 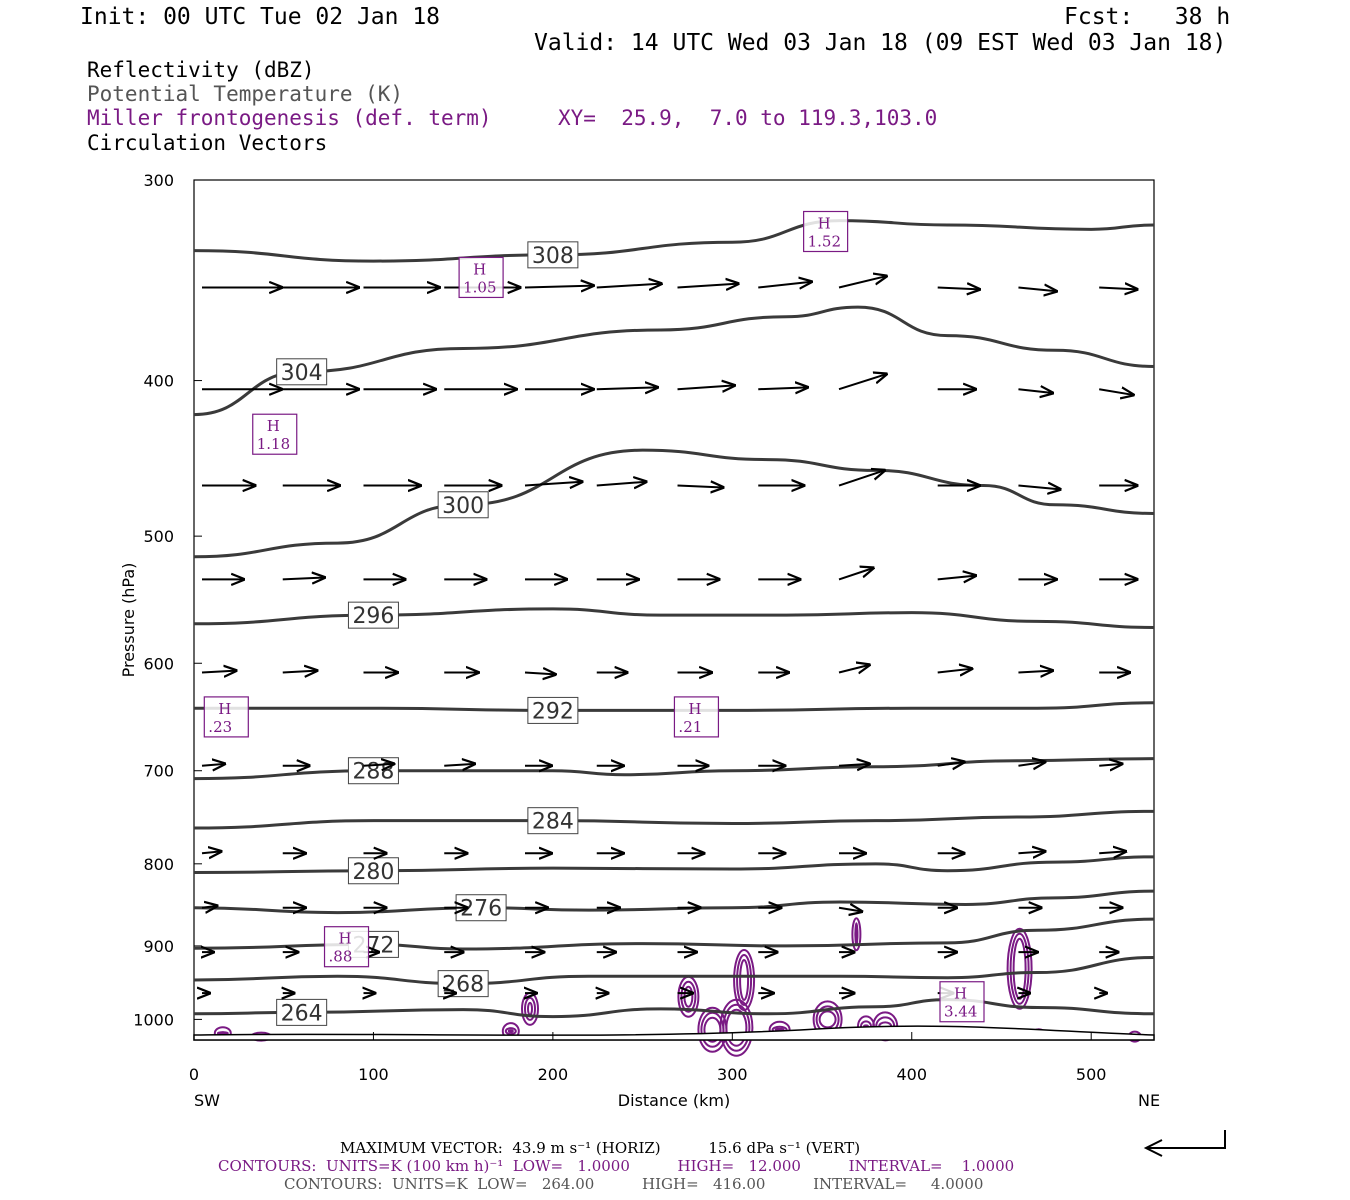 What do you see at coordinates (158, 663) in the screenshot?
I see `y-tick-label: 600` at bounding box center [158, 663].